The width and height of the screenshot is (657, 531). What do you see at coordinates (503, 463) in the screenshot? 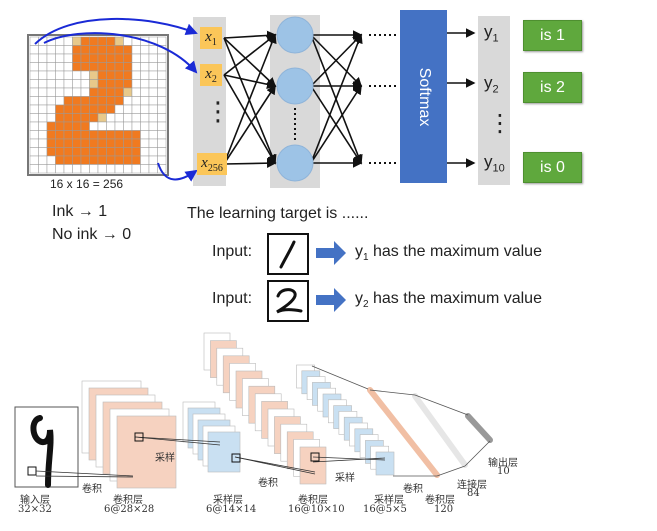
I see `lenet-output-name: 输出层` at bounding box center [503, 463].